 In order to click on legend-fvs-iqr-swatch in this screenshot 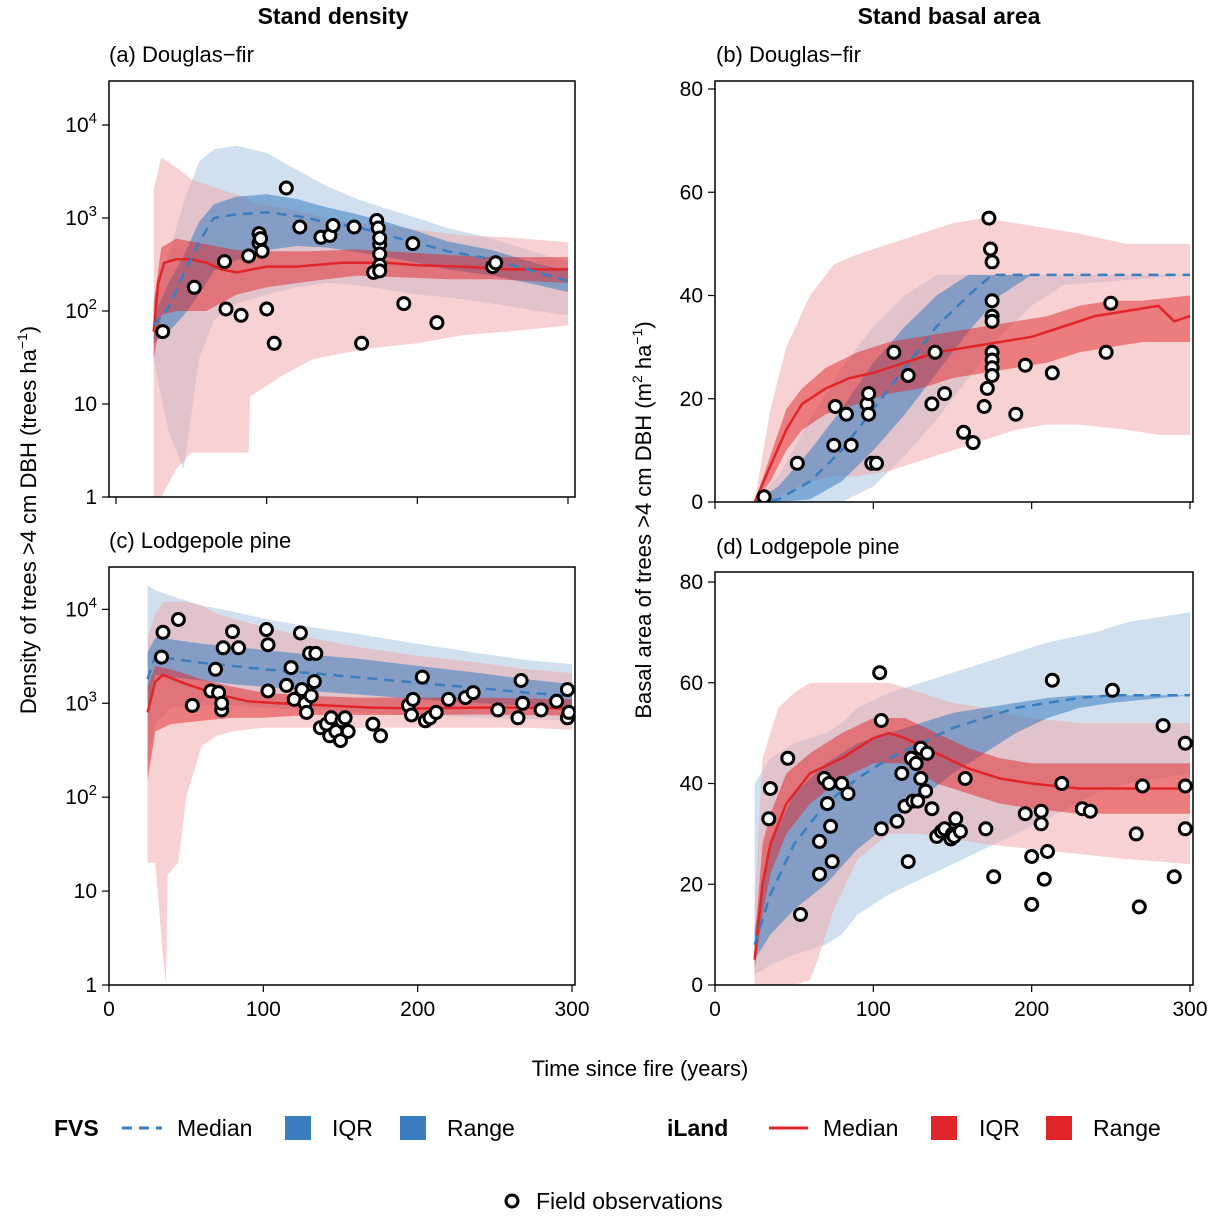, I will do `click(298, 1128)`.